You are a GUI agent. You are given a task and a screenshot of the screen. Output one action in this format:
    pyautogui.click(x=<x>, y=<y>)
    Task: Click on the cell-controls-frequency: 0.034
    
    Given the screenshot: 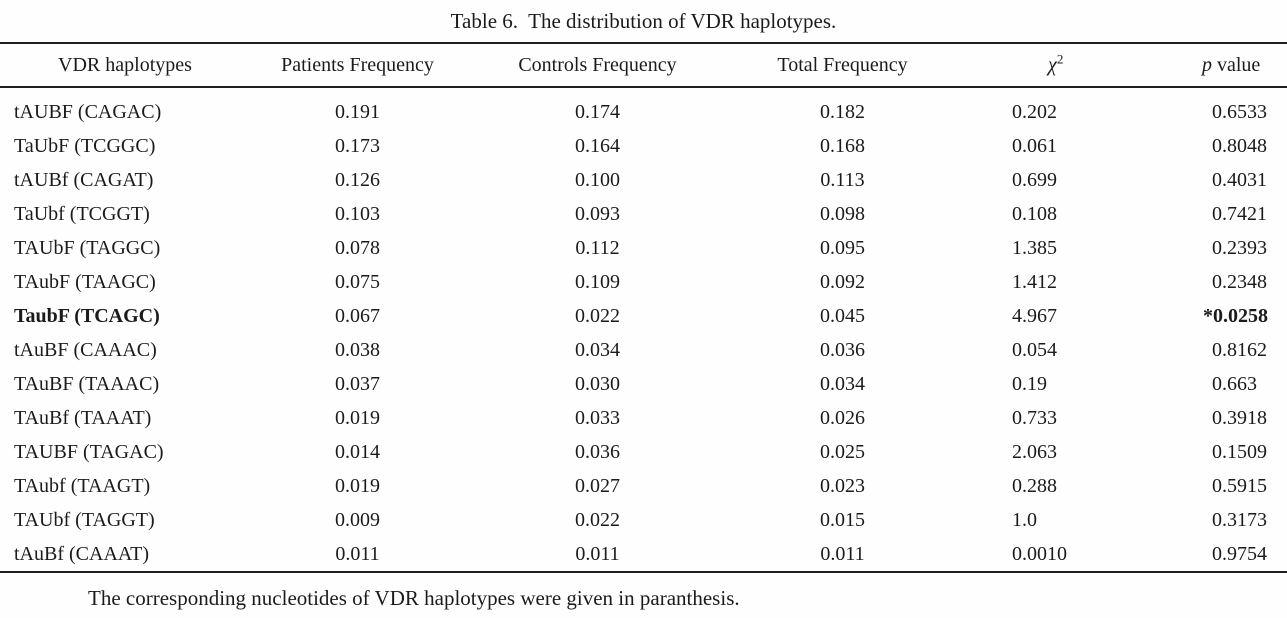 What is the action you would take?
    pyautogui.click(x=597, y=349)
    